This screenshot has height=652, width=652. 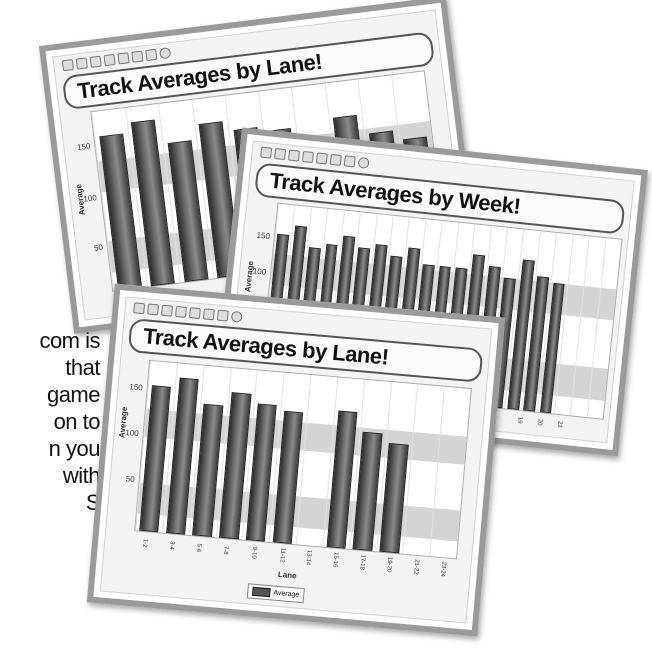 I want to click on x-tick-label: 1-2, so click(x=145, y=543).